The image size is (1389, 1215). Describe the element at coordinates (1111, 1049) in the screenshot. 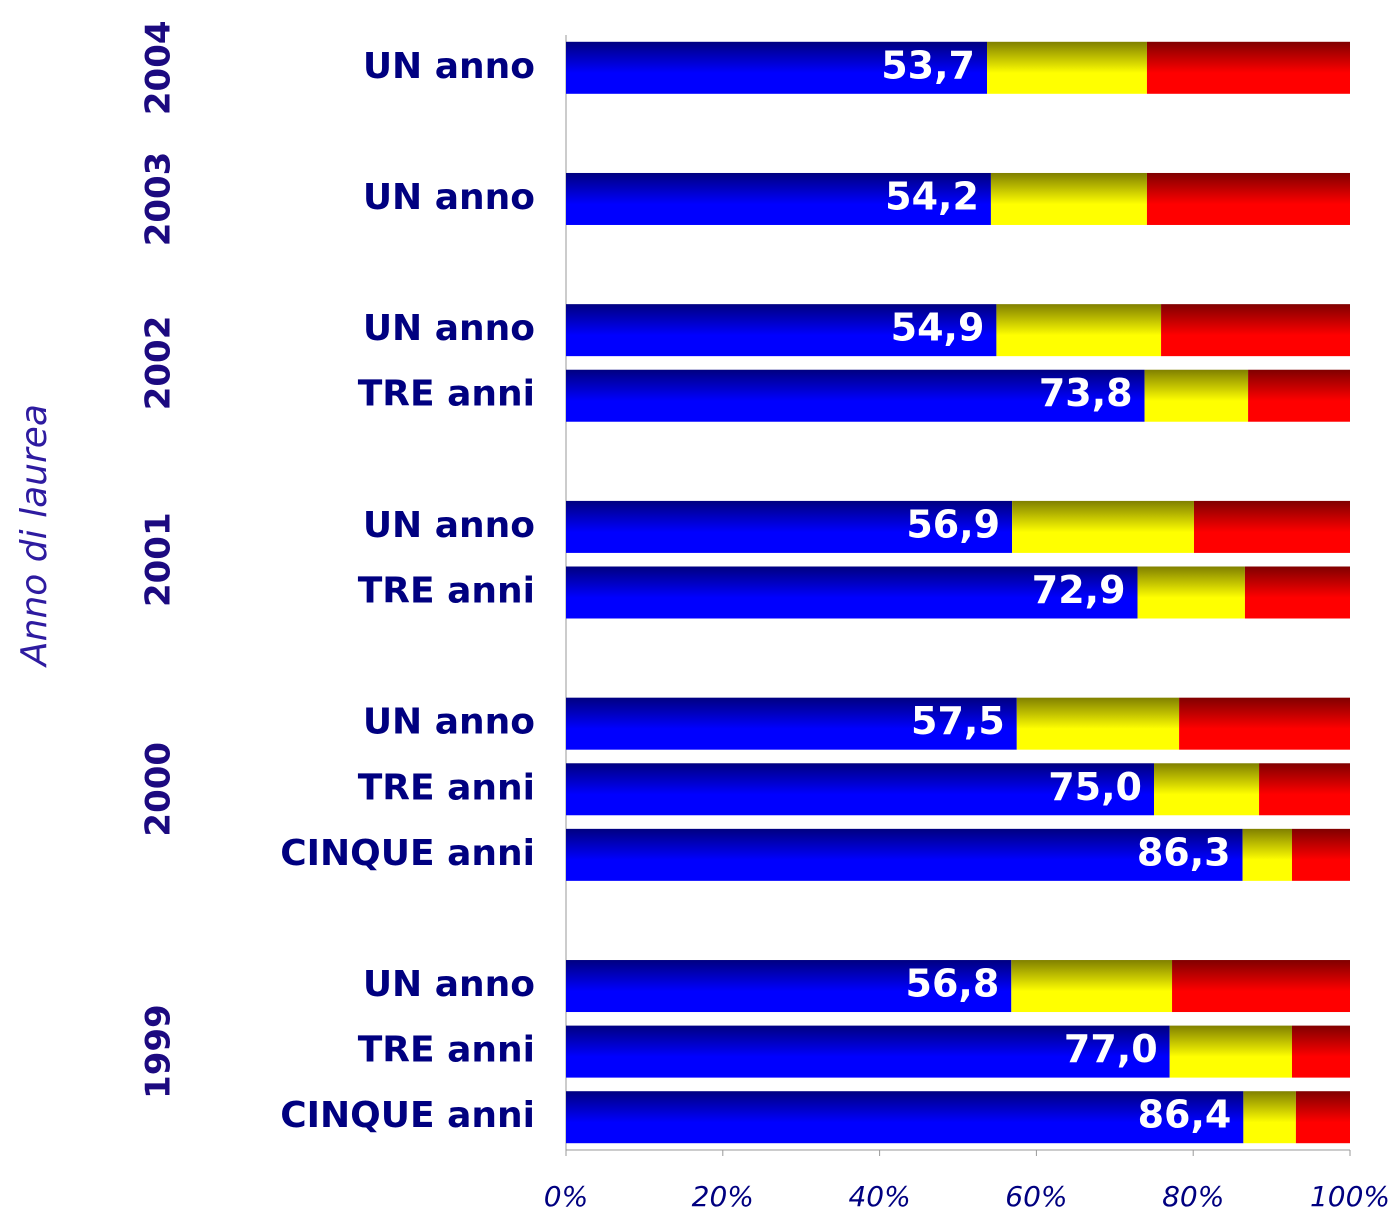

I see `value-label: 77,0` at that location.